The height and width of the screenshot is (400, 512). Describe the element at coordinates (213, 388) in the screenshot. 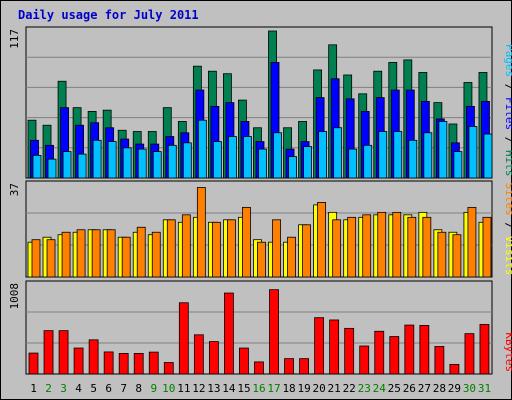

I see `x-tick-label: 13` at that location.